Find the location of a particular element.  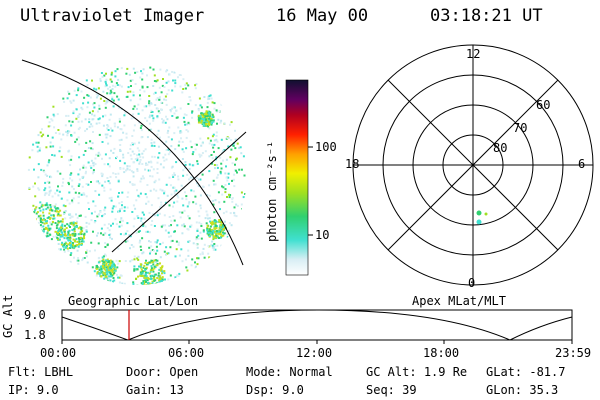

status-seq: Seq: 39 is located at coordinates (391, 390).